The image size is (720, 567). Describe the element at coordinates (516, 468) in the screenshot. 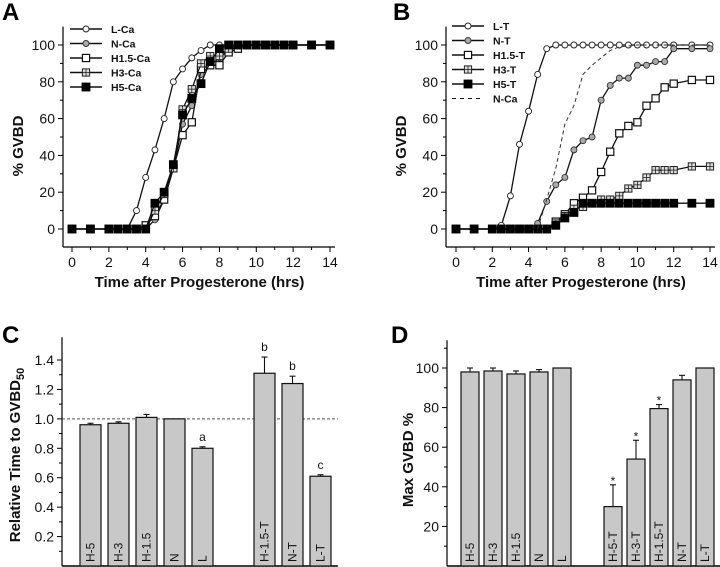

I see `bar-h-15: H-1.5` at that location.